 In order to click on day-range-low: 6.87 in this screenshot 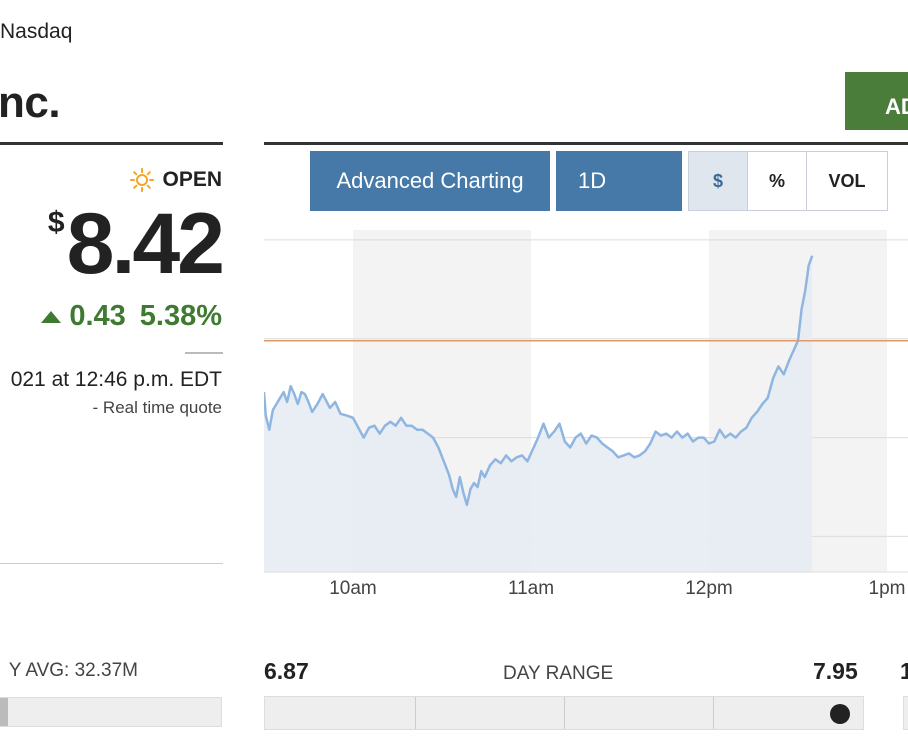, I will do `click(286, 671)`.